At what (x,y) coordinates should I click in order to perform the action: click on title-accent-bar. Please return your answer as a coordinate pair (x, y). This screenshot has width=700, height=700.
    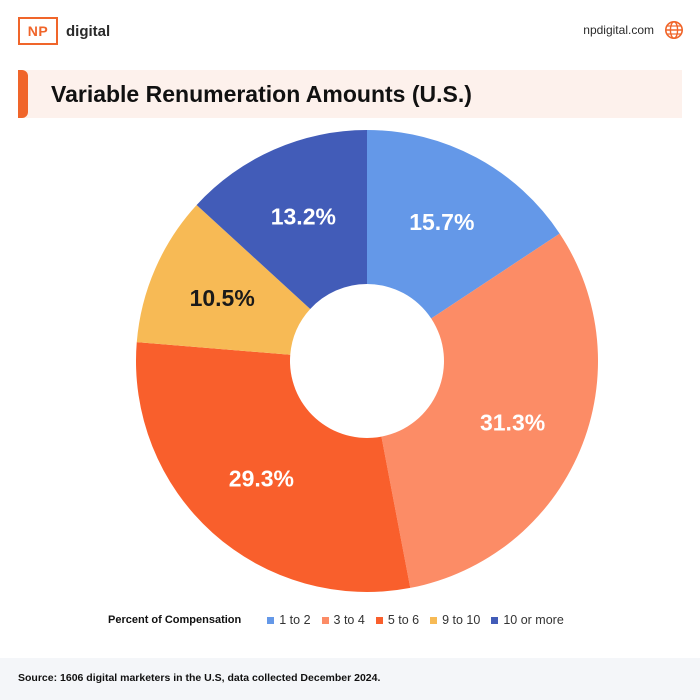
    Looking at the image, I should click on (23, 94).